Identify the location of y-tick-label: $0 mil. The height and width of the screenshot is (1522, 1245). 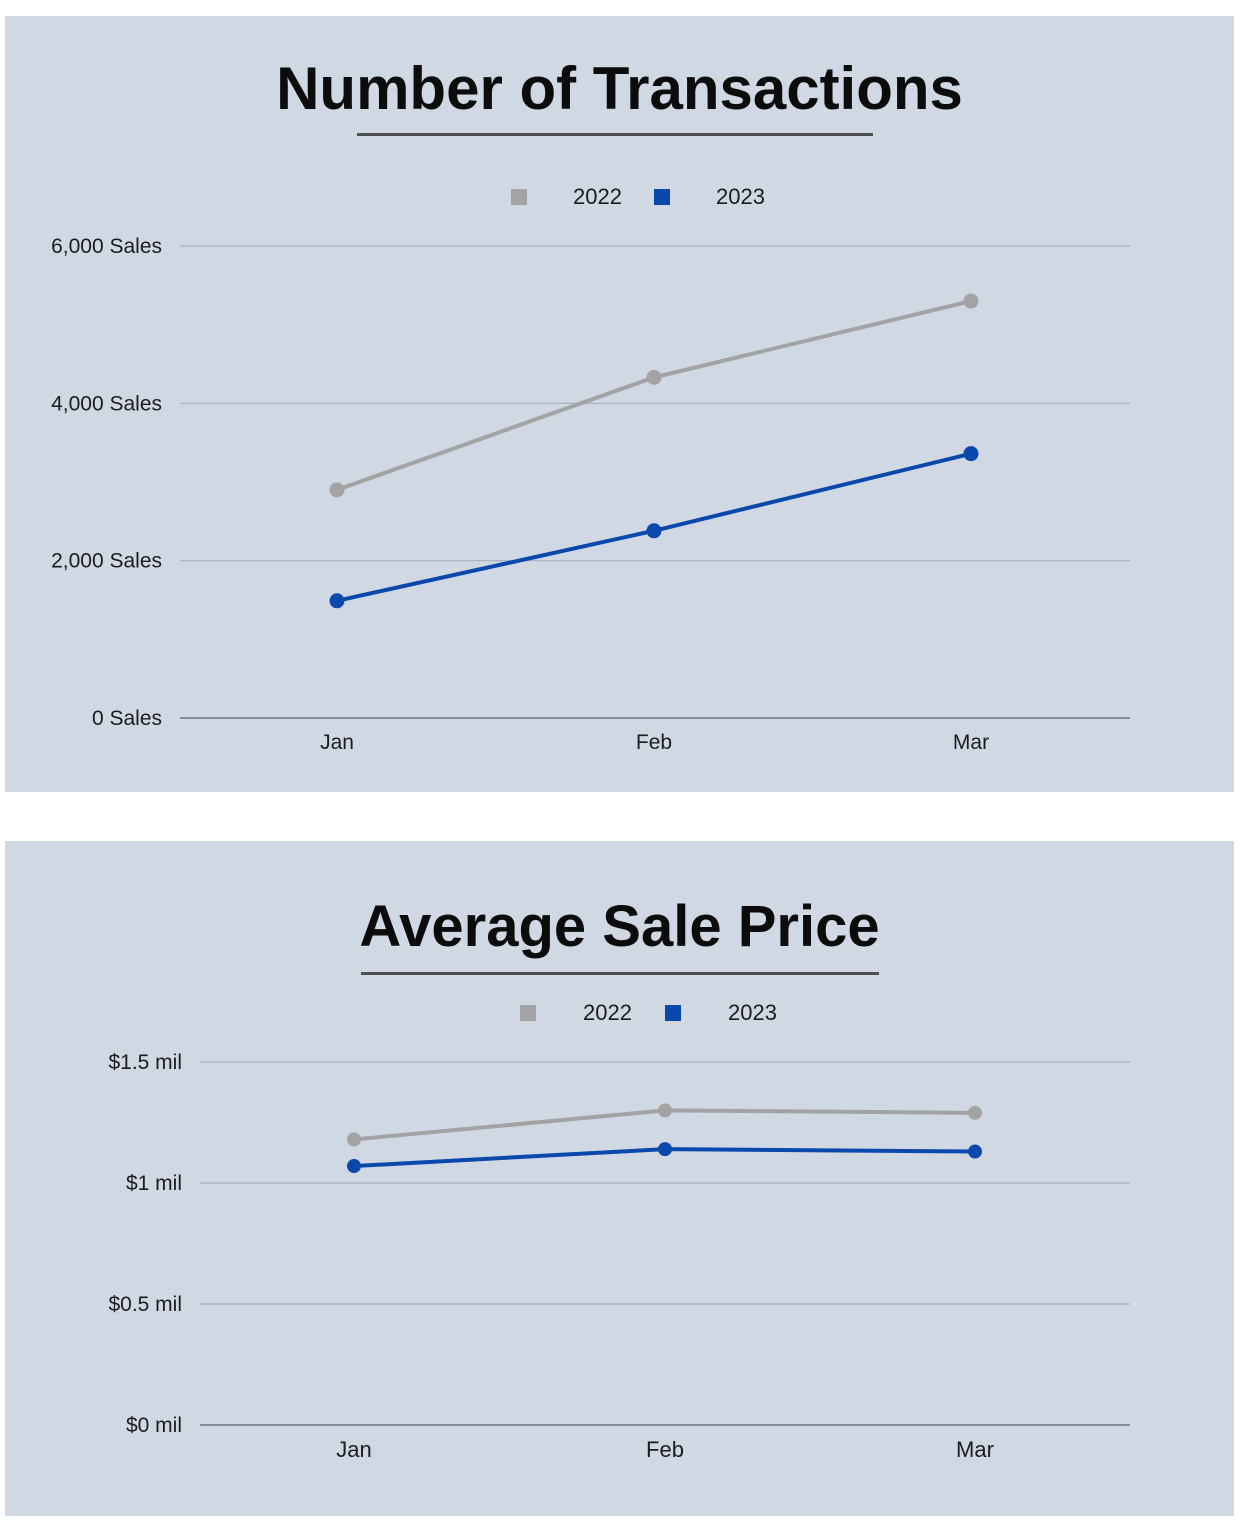
(154, 1425).